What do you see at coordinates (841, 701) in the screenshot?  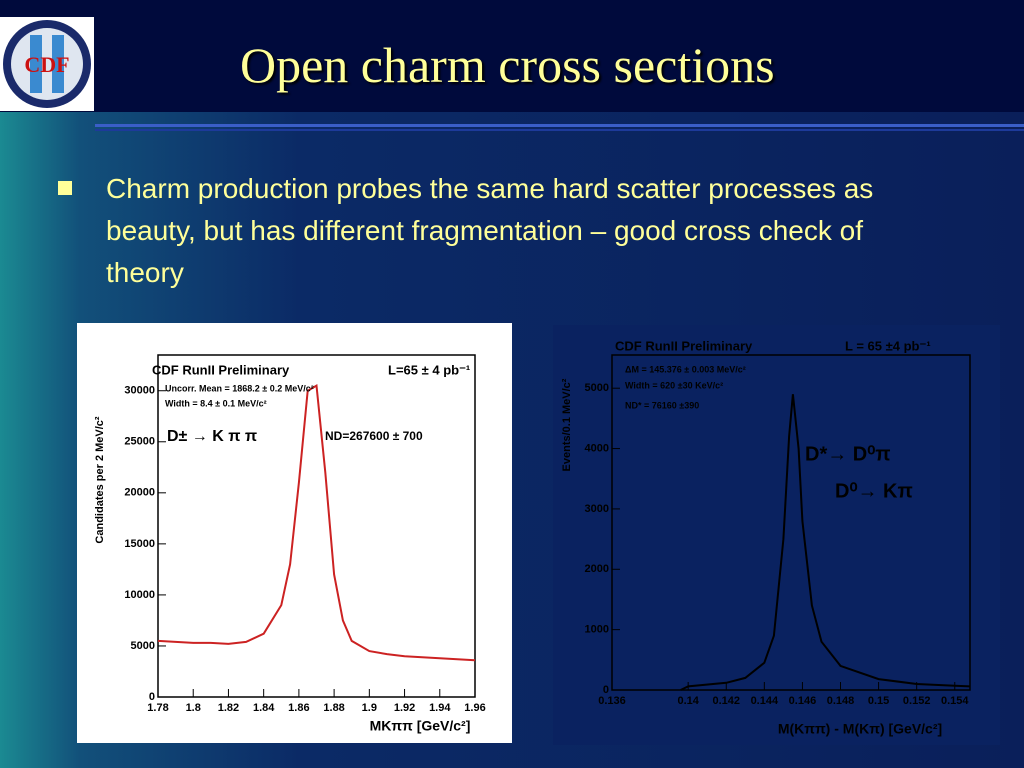 I see `x-tick-label: 0.148` at bounding box center [841, 701].